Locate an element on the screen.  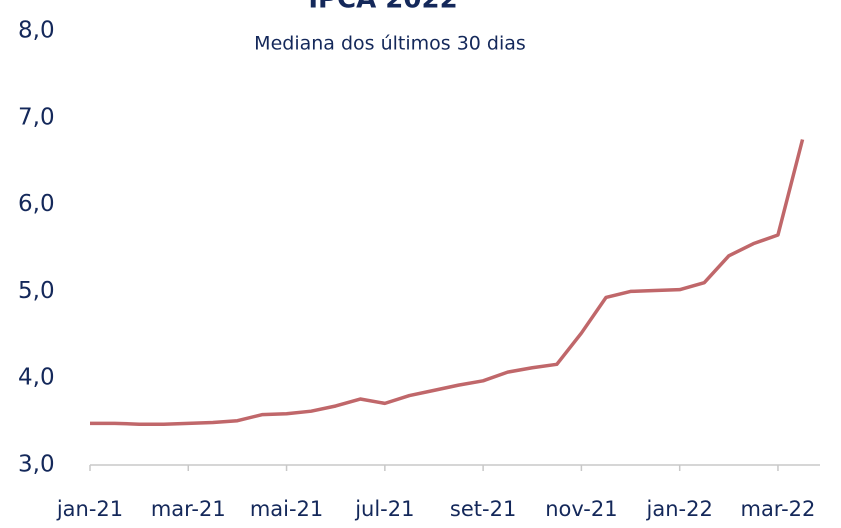
y-tick-label: 4,0 is located at coordinates (36, 378).